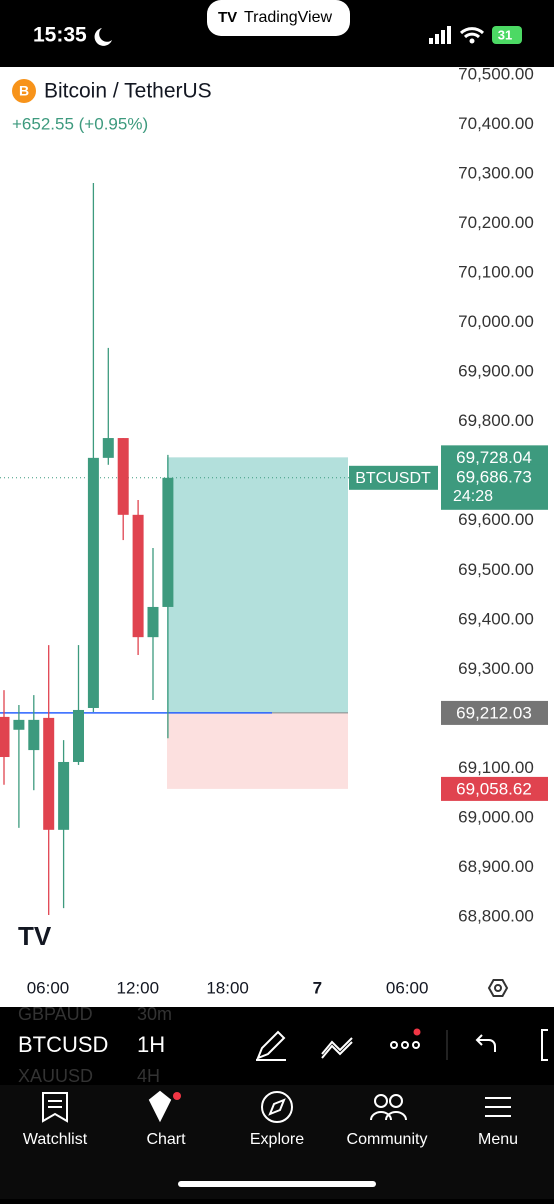  I want to click on btc-glyph: B, so click(24, 91).